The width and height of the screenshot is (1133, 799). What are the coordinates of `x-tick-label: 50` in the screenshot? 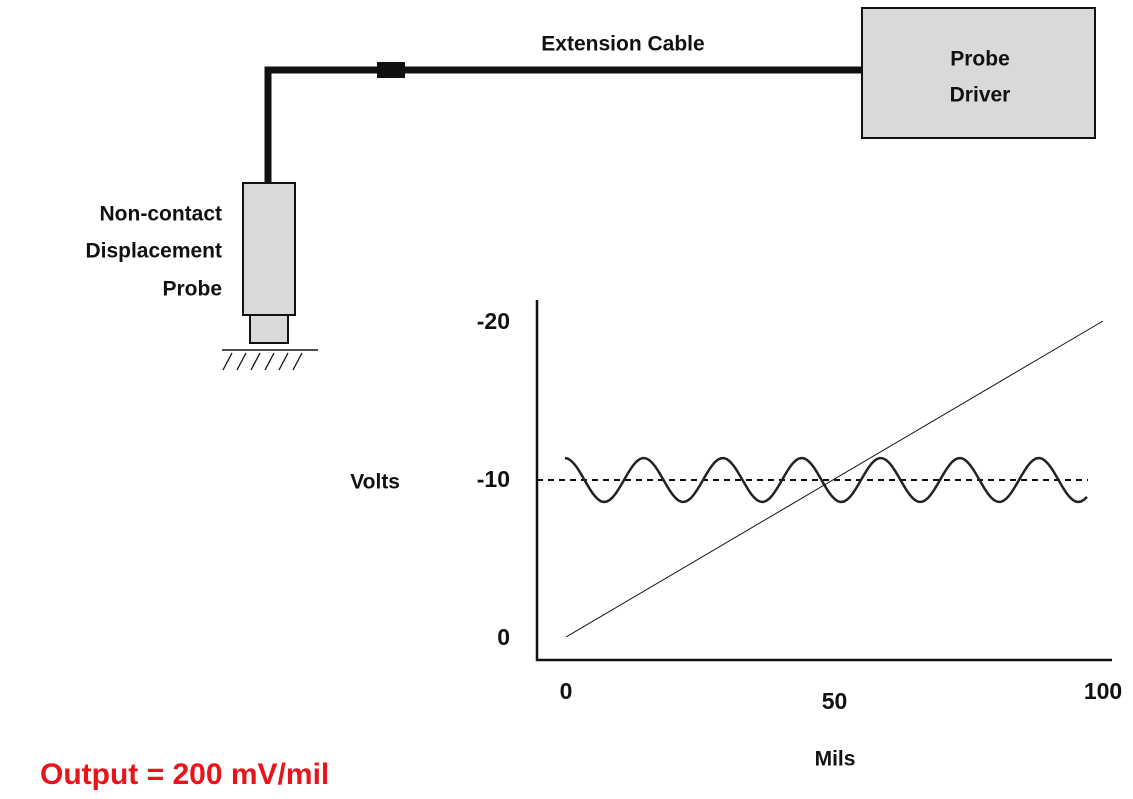 It's located at (835, 701).